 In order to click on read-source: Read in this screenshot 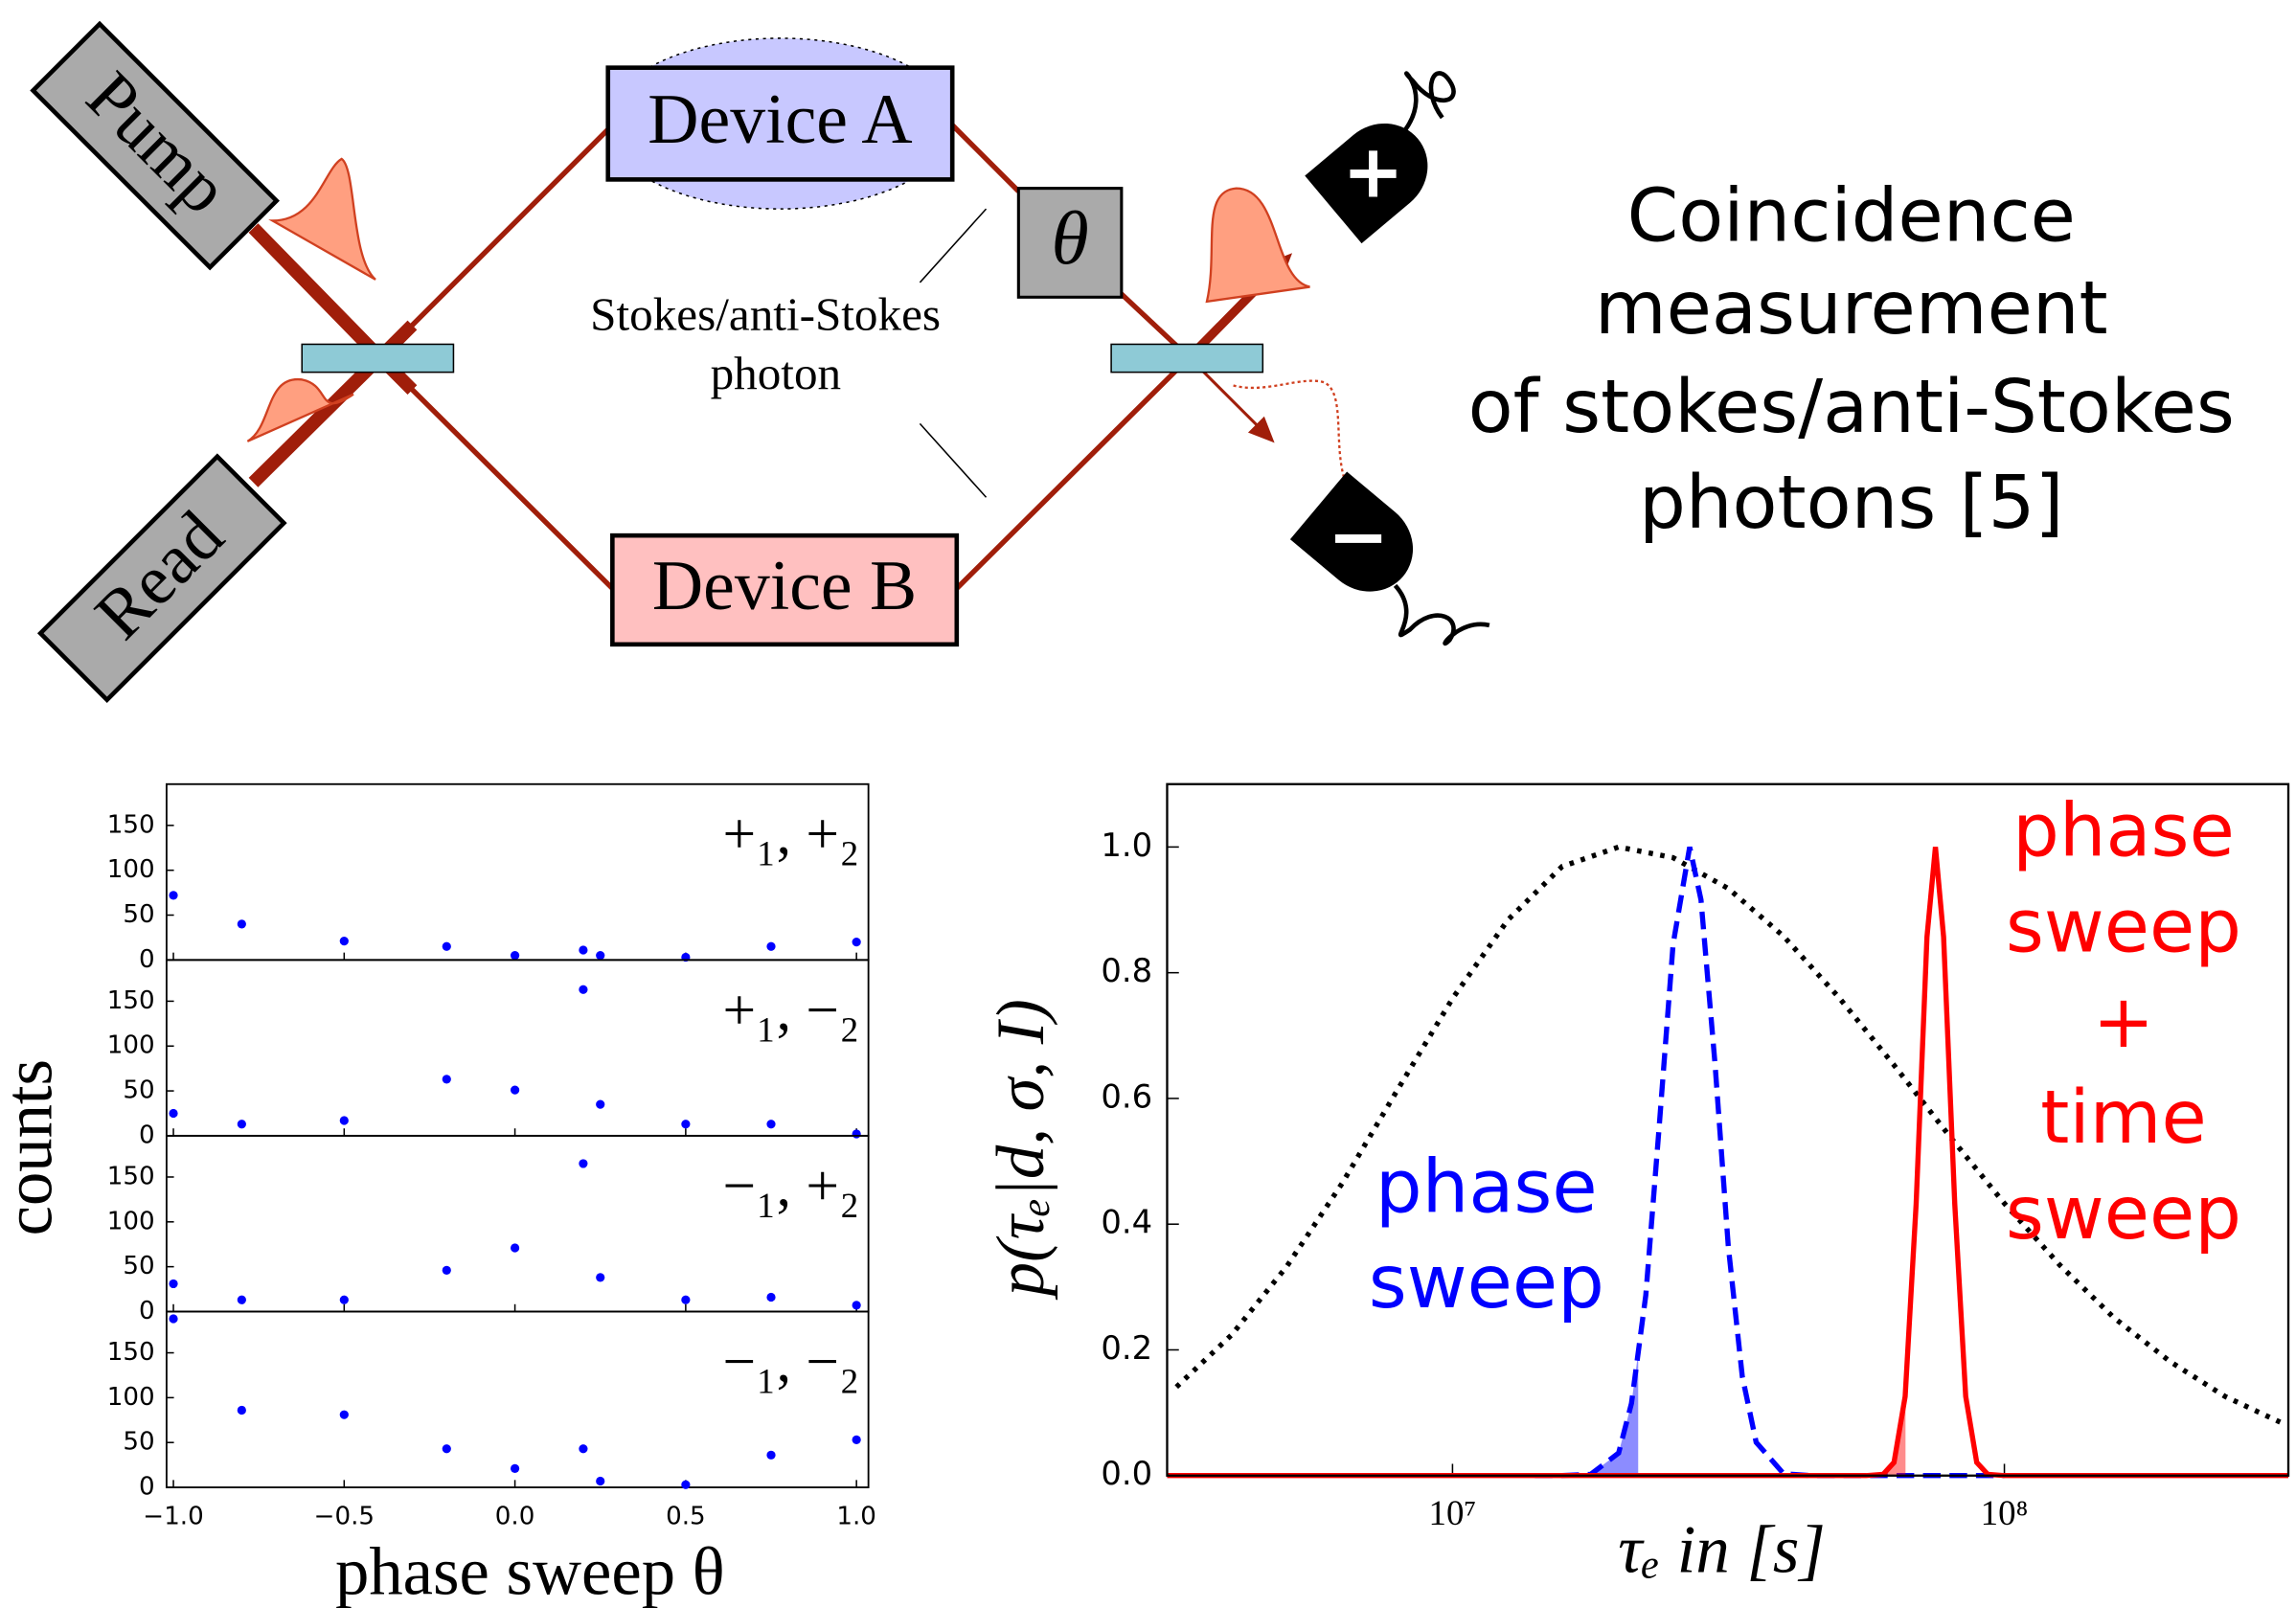, I will do `click(161, 578)`.